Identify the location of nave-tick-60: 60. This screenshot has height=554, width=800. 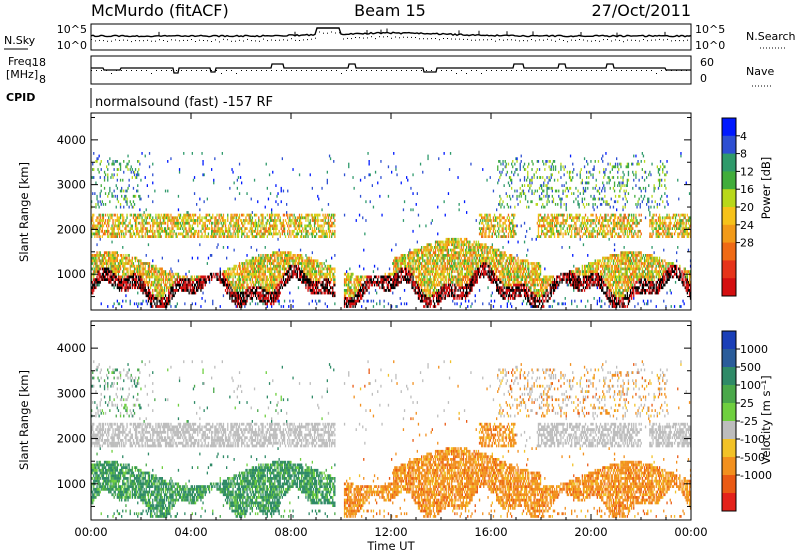
(707, 62).